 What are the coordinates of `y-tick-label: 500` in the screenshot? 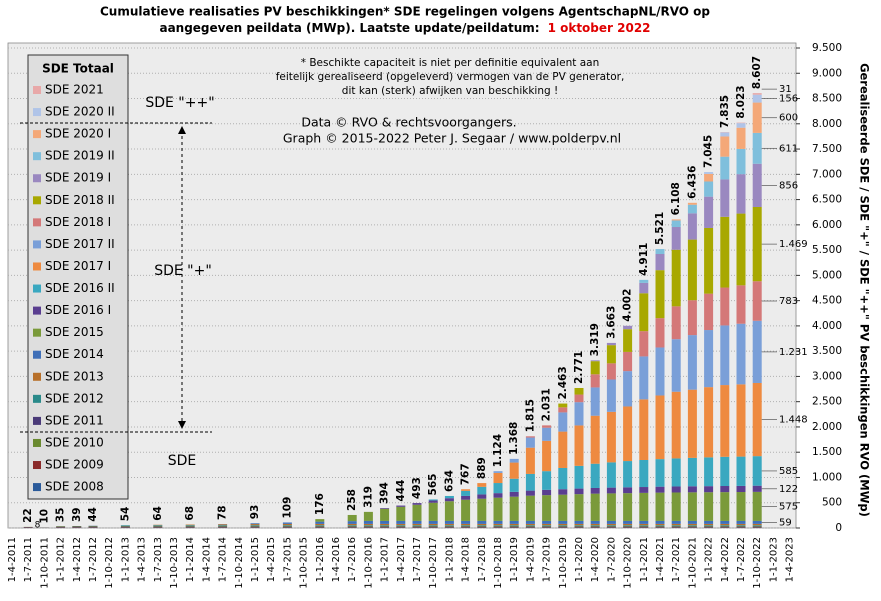 It's located at (832, 503).